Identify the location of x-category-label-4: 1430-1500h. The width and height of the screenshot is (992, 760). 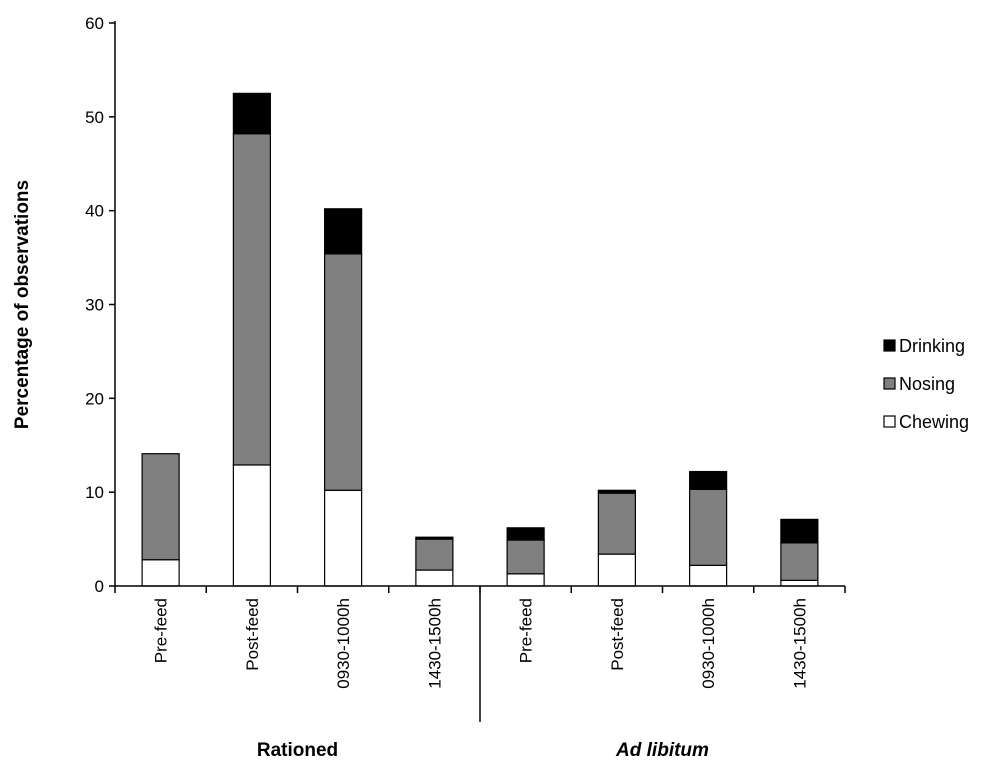
(434, 643).